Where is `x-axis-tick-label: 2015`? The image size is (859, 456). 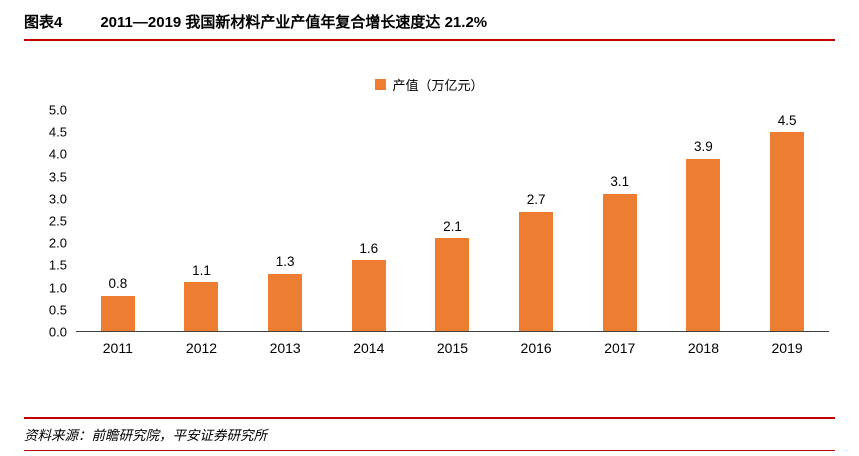 x-axis-tick-label: 2015 is located at coordinates (452, 348).